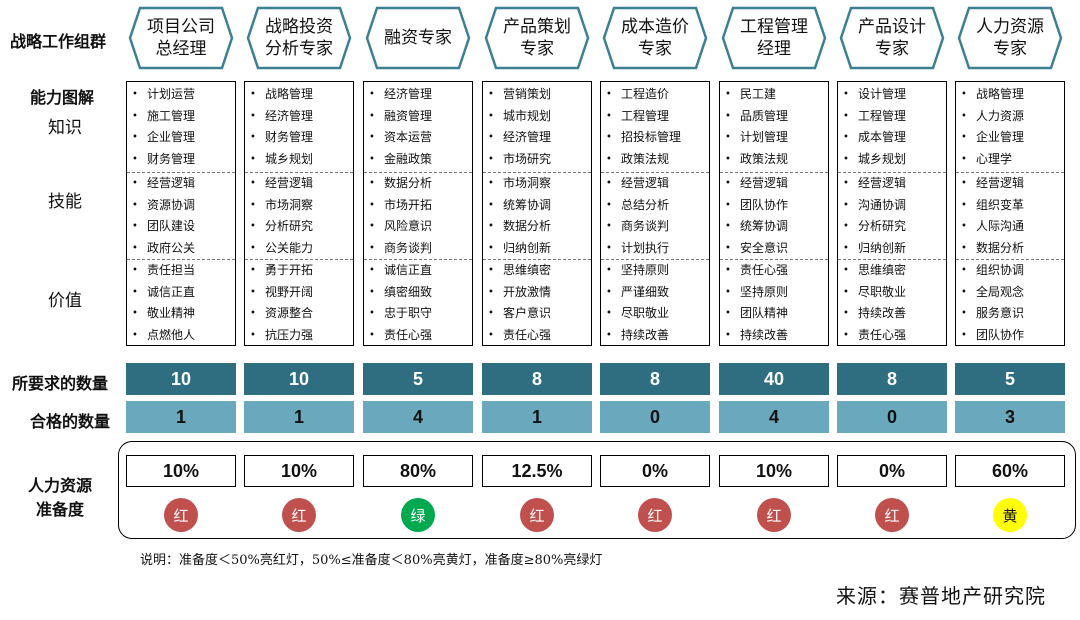 The width and height of the screenshot is (1080, 620). What do you see at coordinates (892, 138) in the screenshot?
I see `ability-item: 成本管理` at bounding box center [892, 138].